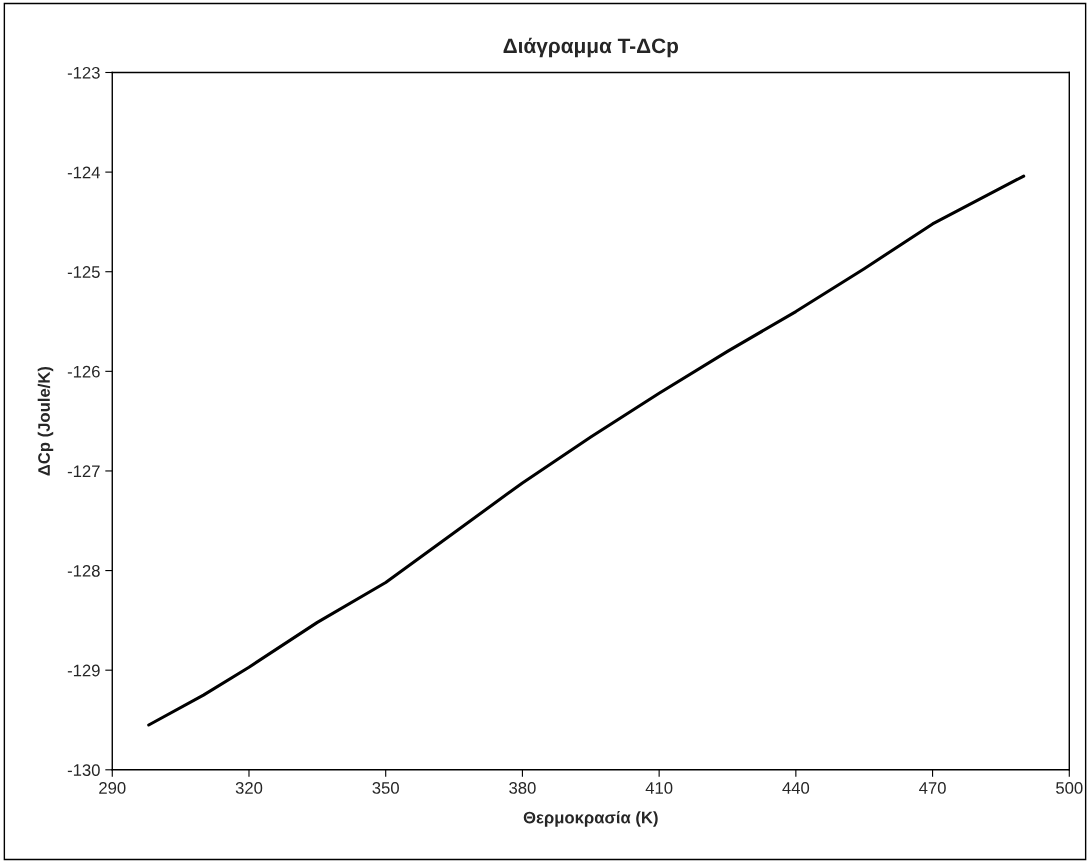 The image size is (1090, 863). Describe the element at coordinates (1069, 788) in the screenshot. I see `x-tick-label: 500` at that location.